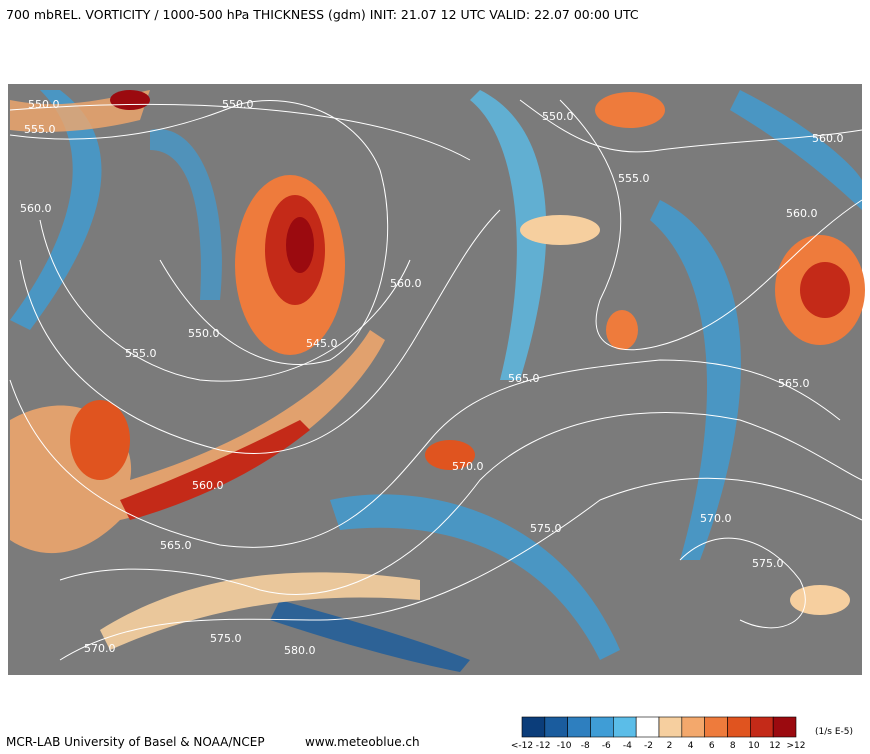  What do you see at coordinates (522, 745) in the screenshot?
I see `colorbar-label: <-12` at bounding box center [522, 745].